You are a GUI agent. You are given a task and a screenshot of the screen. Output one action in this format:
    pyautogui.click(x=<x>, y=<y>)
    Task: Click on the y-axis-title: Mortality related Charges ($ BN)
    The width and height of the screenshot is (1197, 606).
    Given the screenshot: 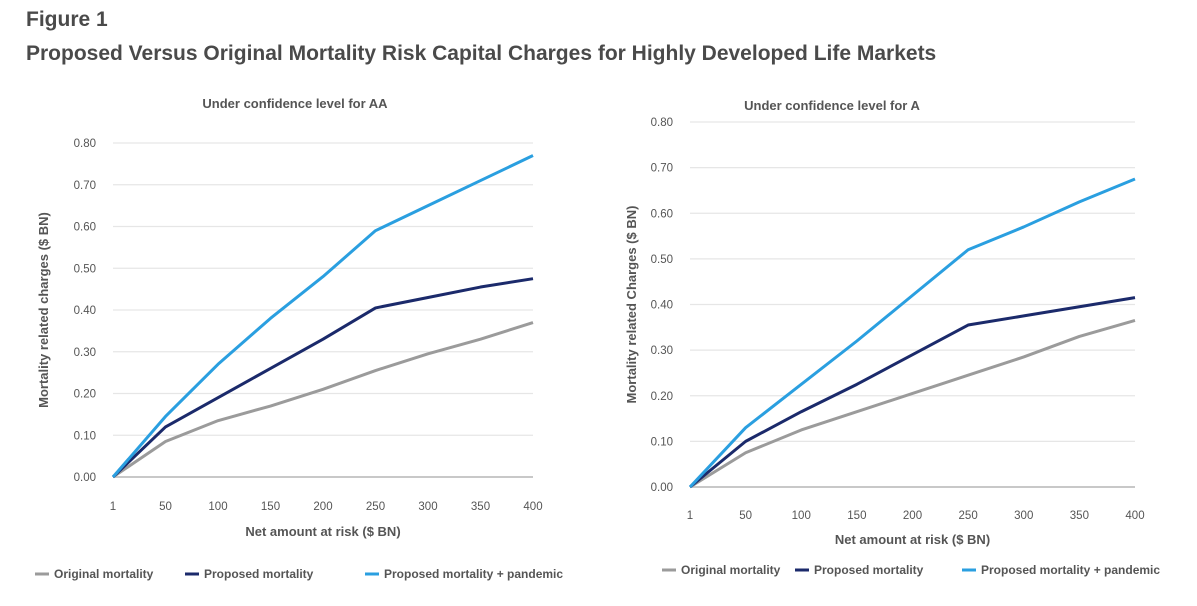 What is the action you would take?
    pyautogui.click(x=631, y=305)
    